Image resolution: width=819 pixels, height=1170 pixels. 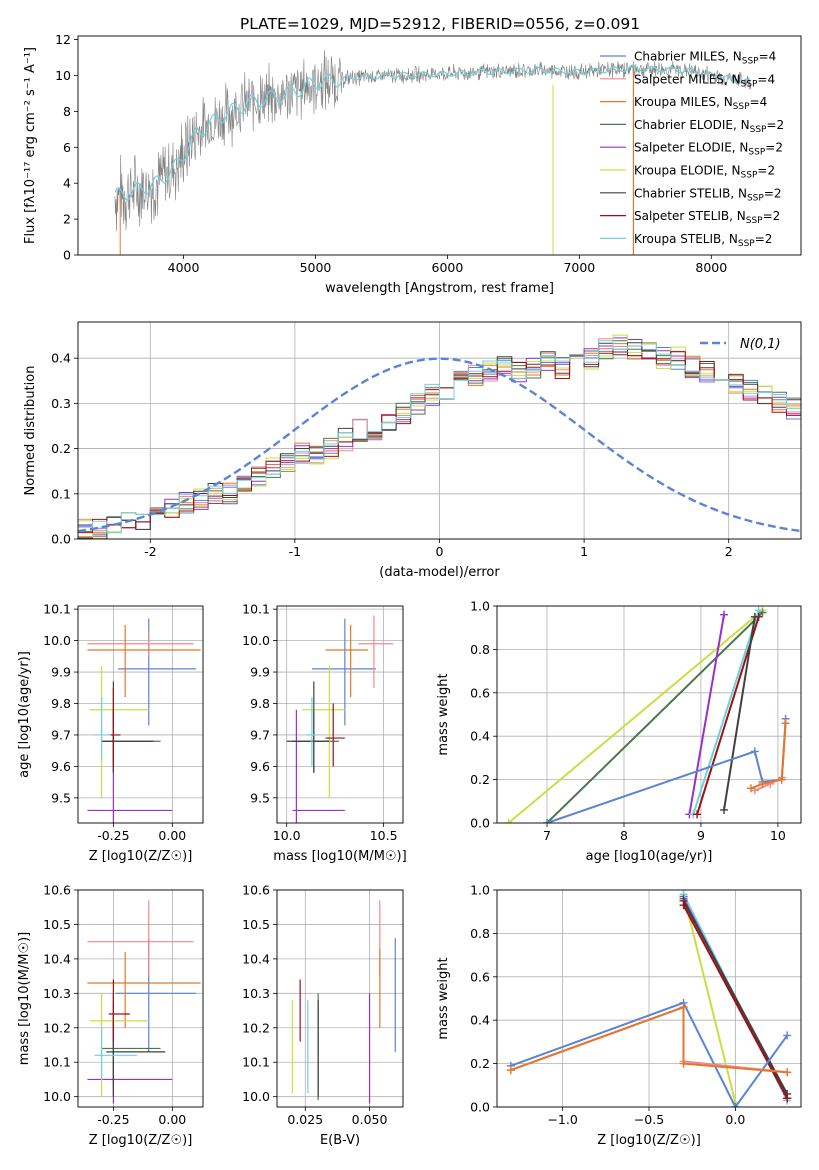 I want to click on x-axis-label: E(B-V), so click(x=340, y=1140).